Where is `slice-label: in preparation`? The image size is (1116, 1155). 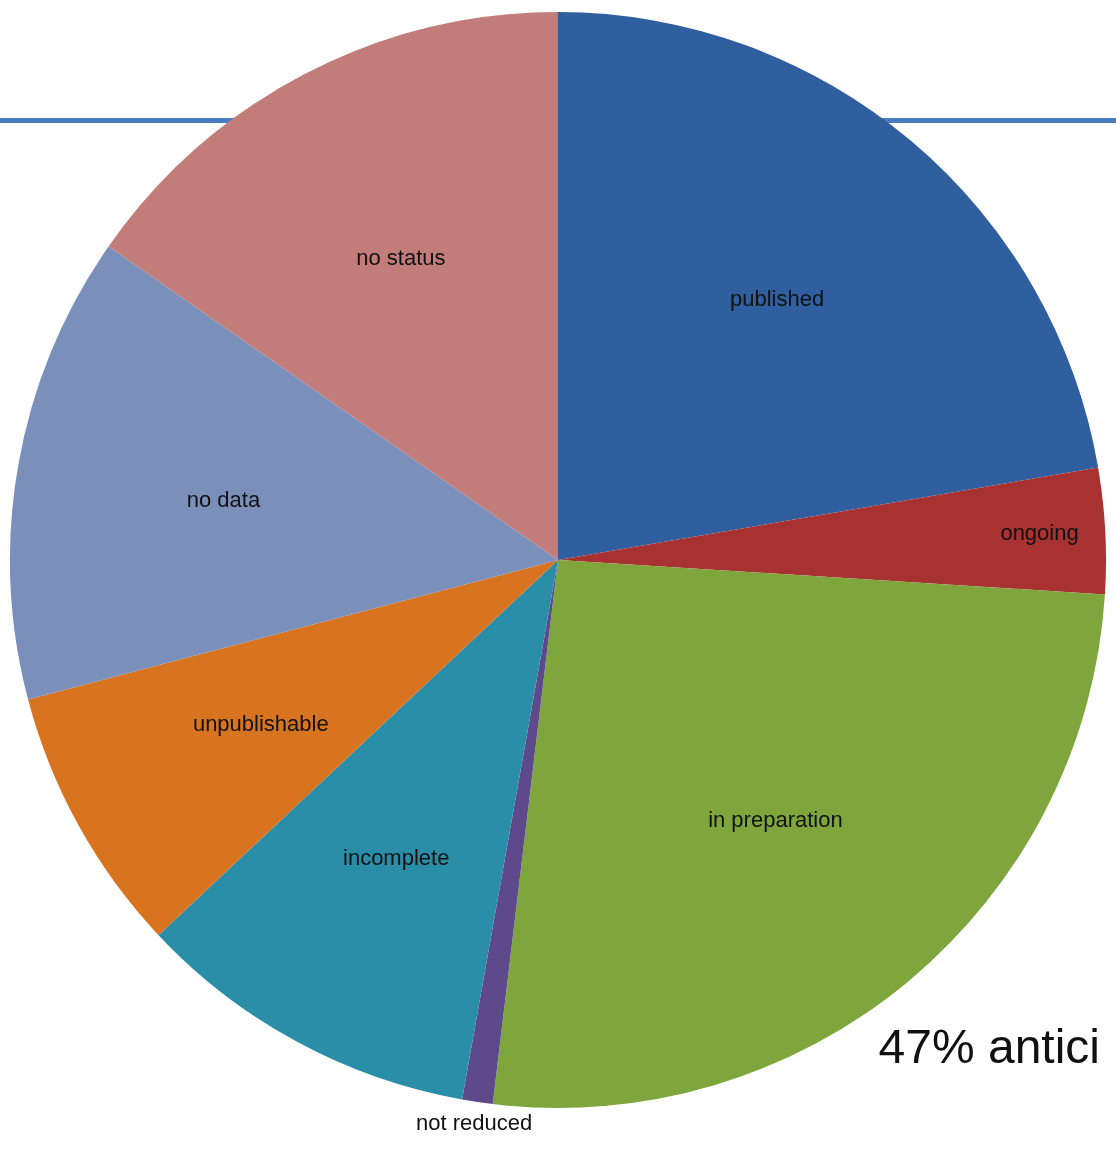
slice-label: in preparation is located at coordinates (775, 820).